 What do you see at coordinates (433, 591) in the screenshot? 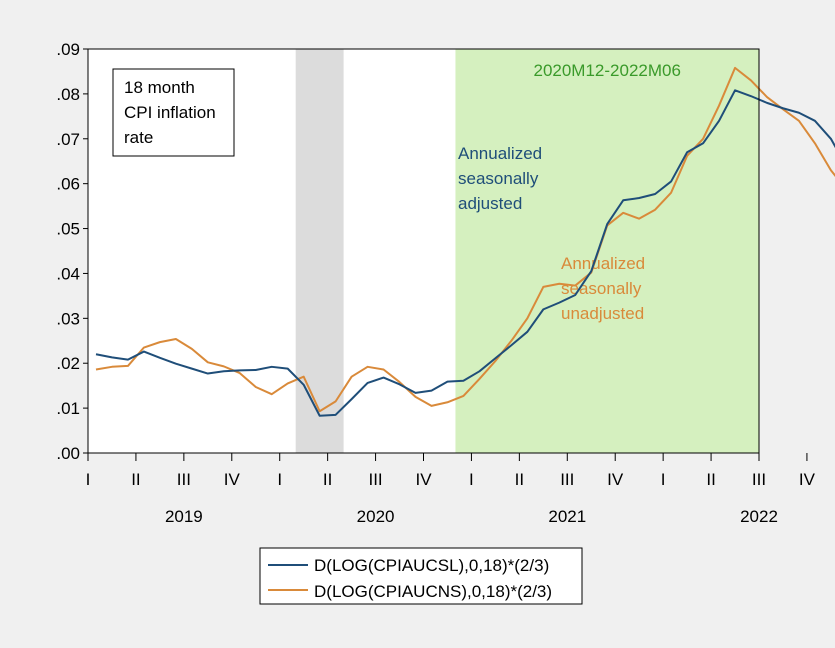
I see `legend-label-nsa: D(LOG(CPIAUCNS),0,18)*(2/3)` at bounding box center [433, 591].